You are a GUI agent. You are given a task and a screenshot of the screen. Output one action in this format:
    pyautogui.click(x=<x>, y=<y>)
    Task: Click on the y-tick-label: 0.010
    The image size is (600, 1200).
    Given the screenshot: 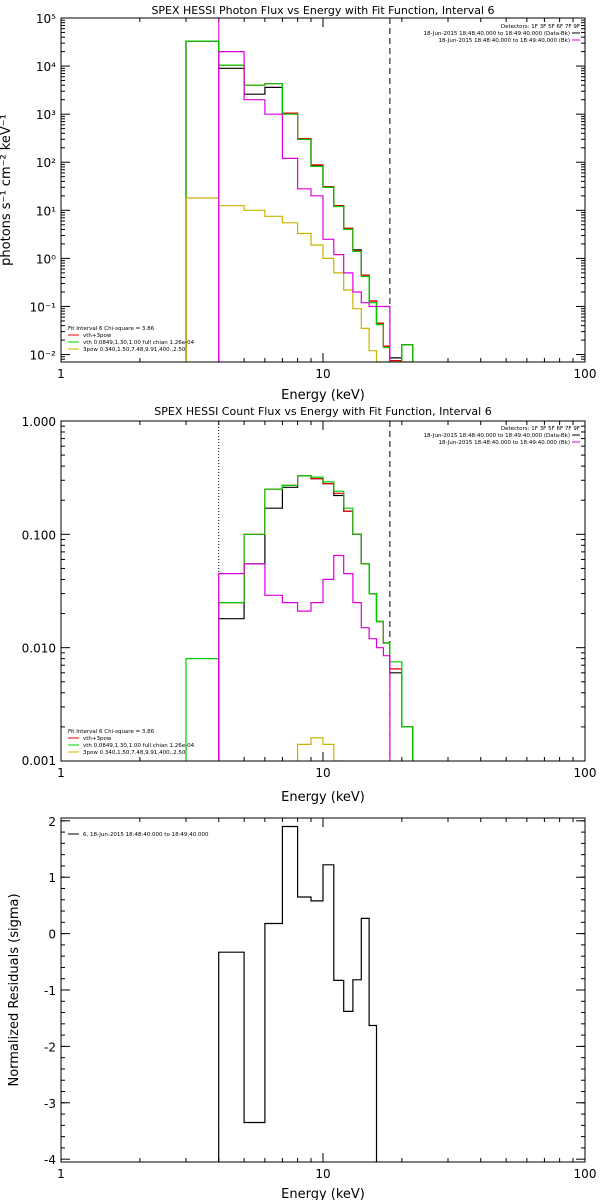 What is the action you would take?
    pyautogui.click(x=39, y=649)
    